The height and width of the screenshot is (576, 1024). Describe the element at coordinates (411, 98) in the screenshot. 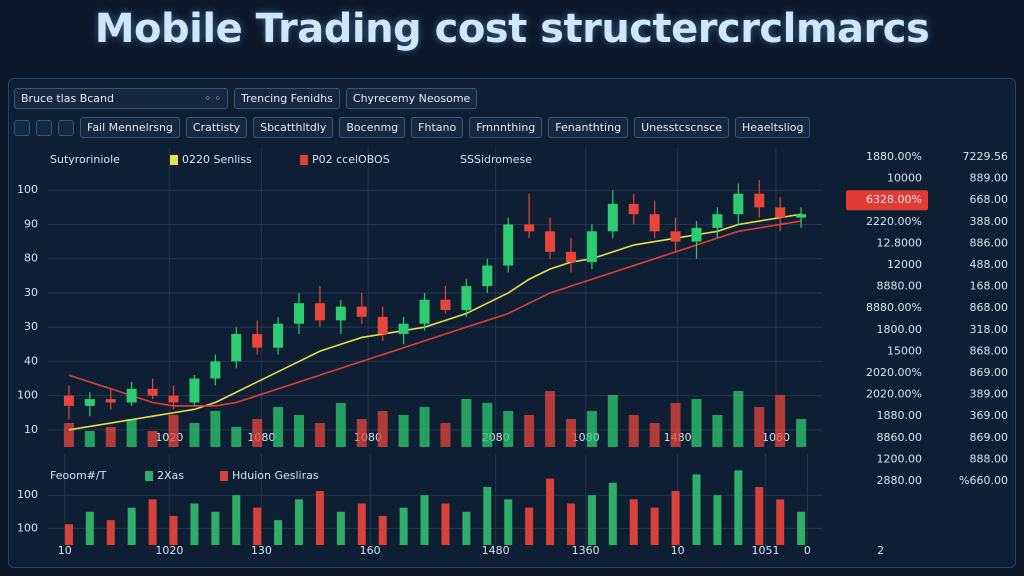

I see `tab: Chyrecemy Neosome` at that location.